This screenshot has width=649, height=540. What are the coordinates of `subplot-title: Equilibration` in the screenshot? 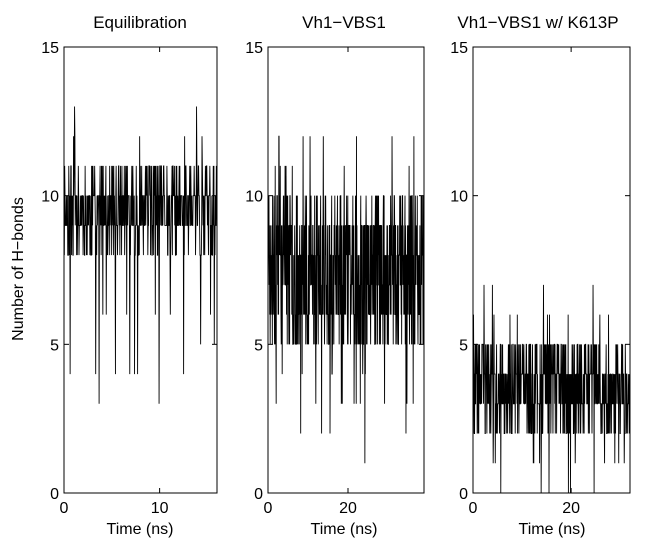 It's located at (140, 22).